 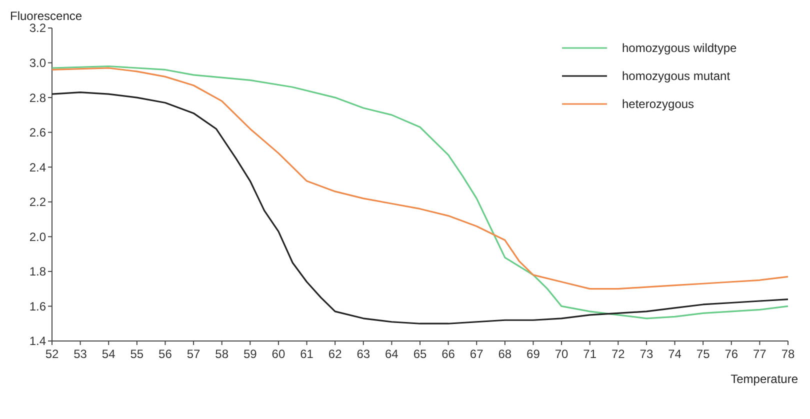 What do you see at coordinates (449, 354) in the screenshot?
I see `x-tick-label: 66` at bounding box center [449, 354].